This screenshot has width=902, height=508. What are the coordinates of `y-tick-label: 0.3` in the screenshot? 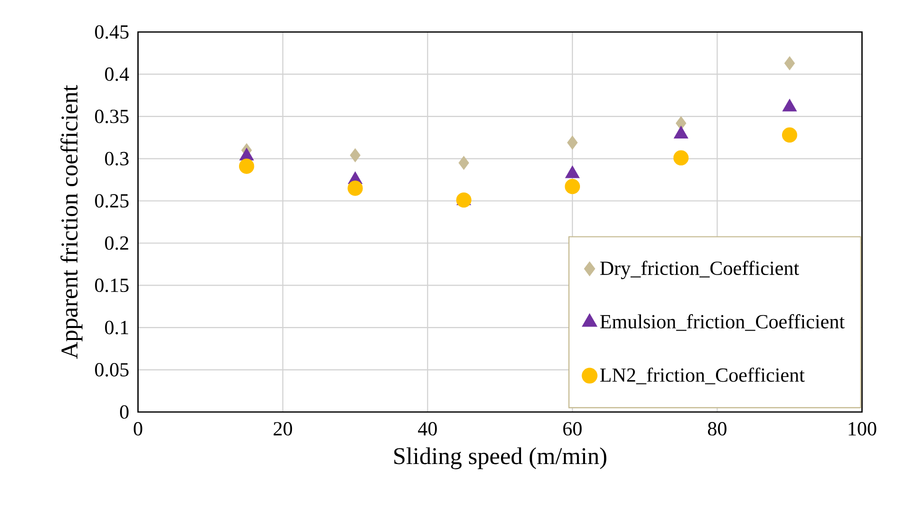 It's located at (117, 159).